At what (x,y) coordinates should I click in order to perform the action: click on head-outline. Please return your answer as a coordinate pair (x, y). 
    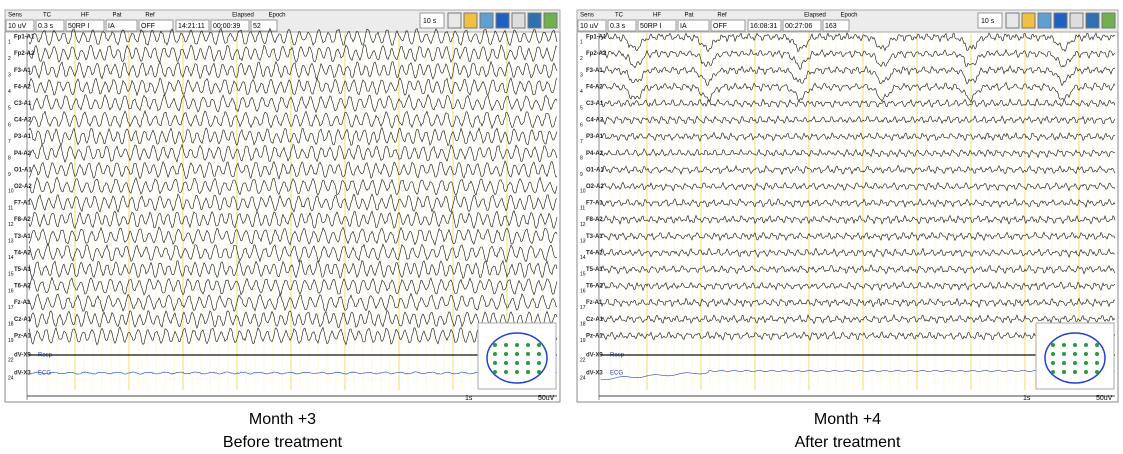
    Looking at the image, I should click on (1075, 358).